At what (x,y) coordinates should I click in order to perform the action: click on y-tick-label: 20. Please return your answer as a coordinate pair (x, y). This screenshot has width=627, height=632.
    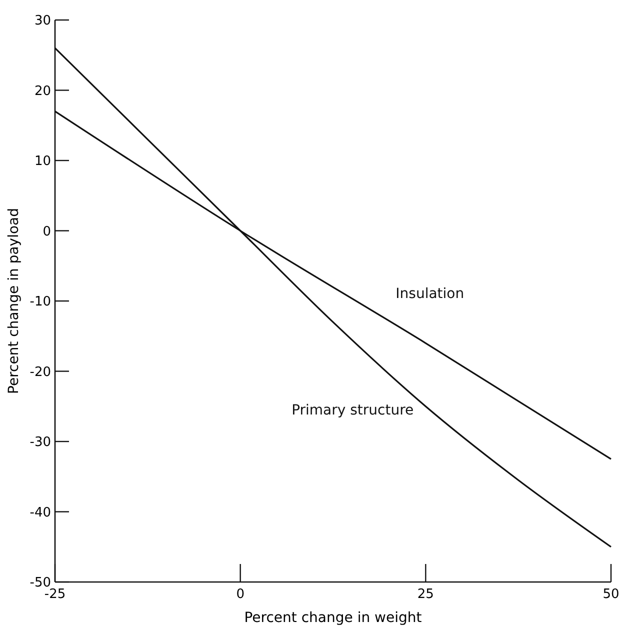
    Looking at the image, I should click on (42, 91).